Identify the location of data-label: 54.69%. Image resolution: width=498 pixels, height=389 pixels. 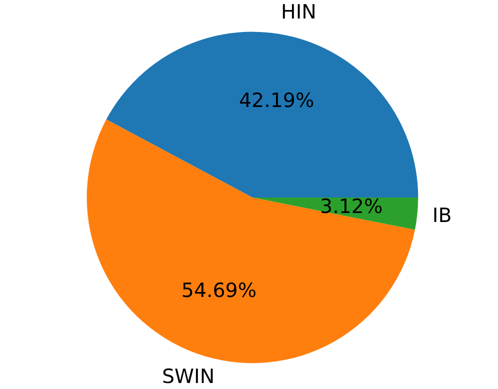
(219, 290).